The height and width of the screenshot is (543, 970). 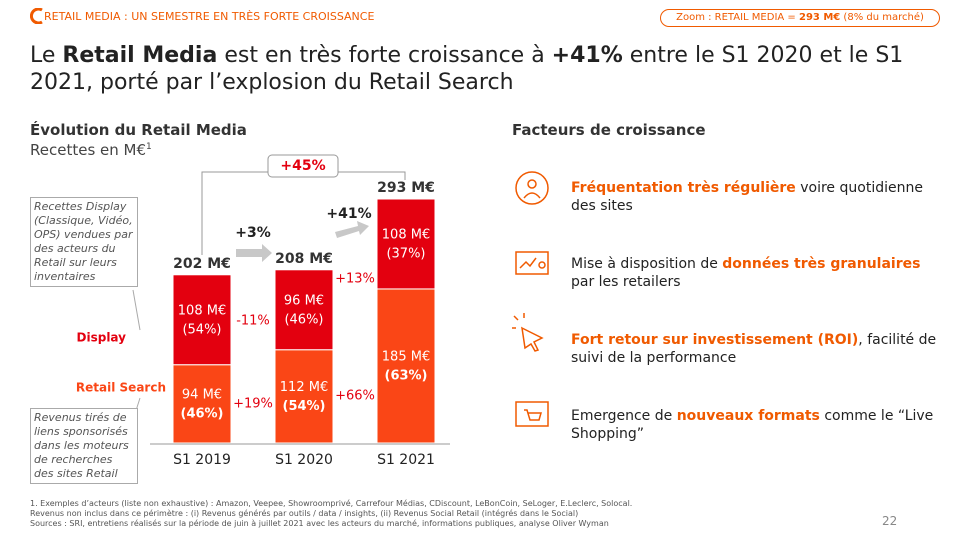 I want to click on bracket-box, so click(x=303, y=166).